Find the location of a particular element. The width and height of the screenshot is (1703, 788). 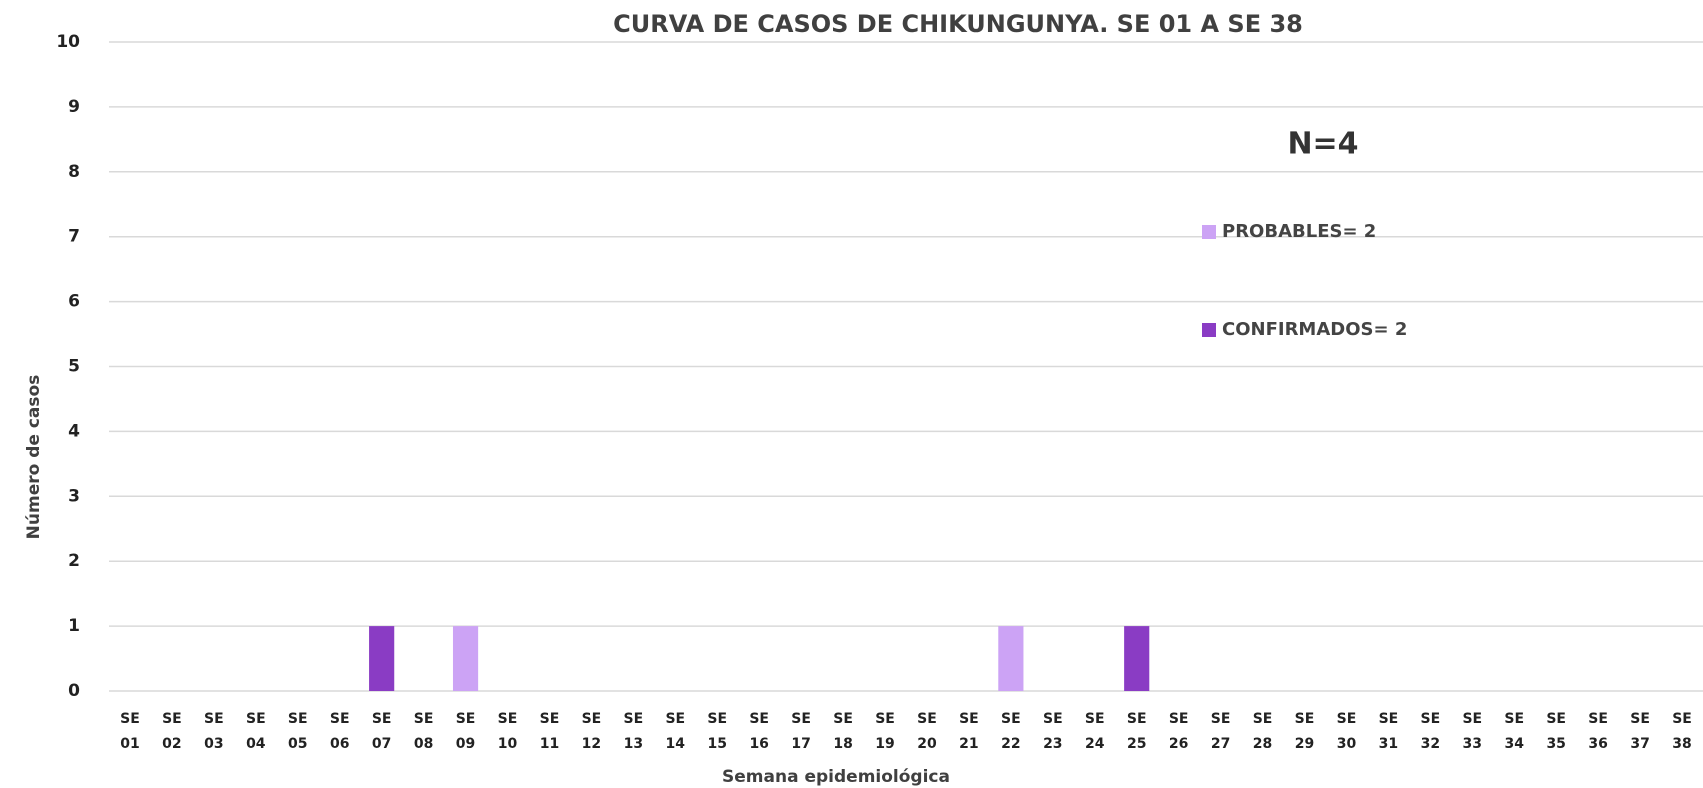

y-axis-label: Número de casos is located at coordinates (34, 457).